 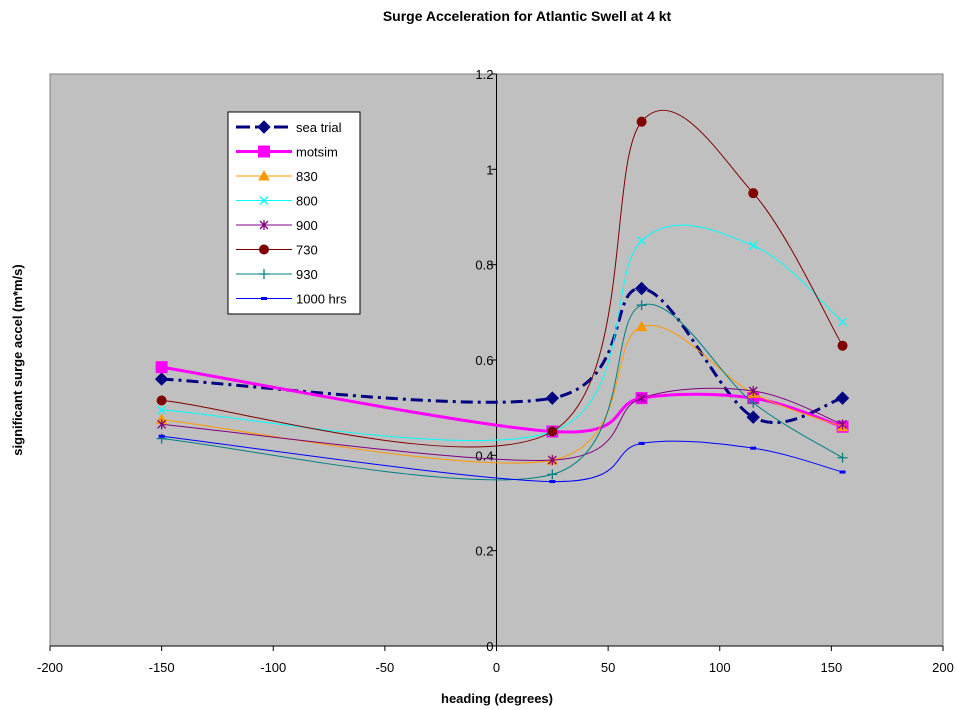 What do you see at coordinates (317, 152) in the screenshot?
I see `legend-label: motsim` at bounding box center [317, 152].